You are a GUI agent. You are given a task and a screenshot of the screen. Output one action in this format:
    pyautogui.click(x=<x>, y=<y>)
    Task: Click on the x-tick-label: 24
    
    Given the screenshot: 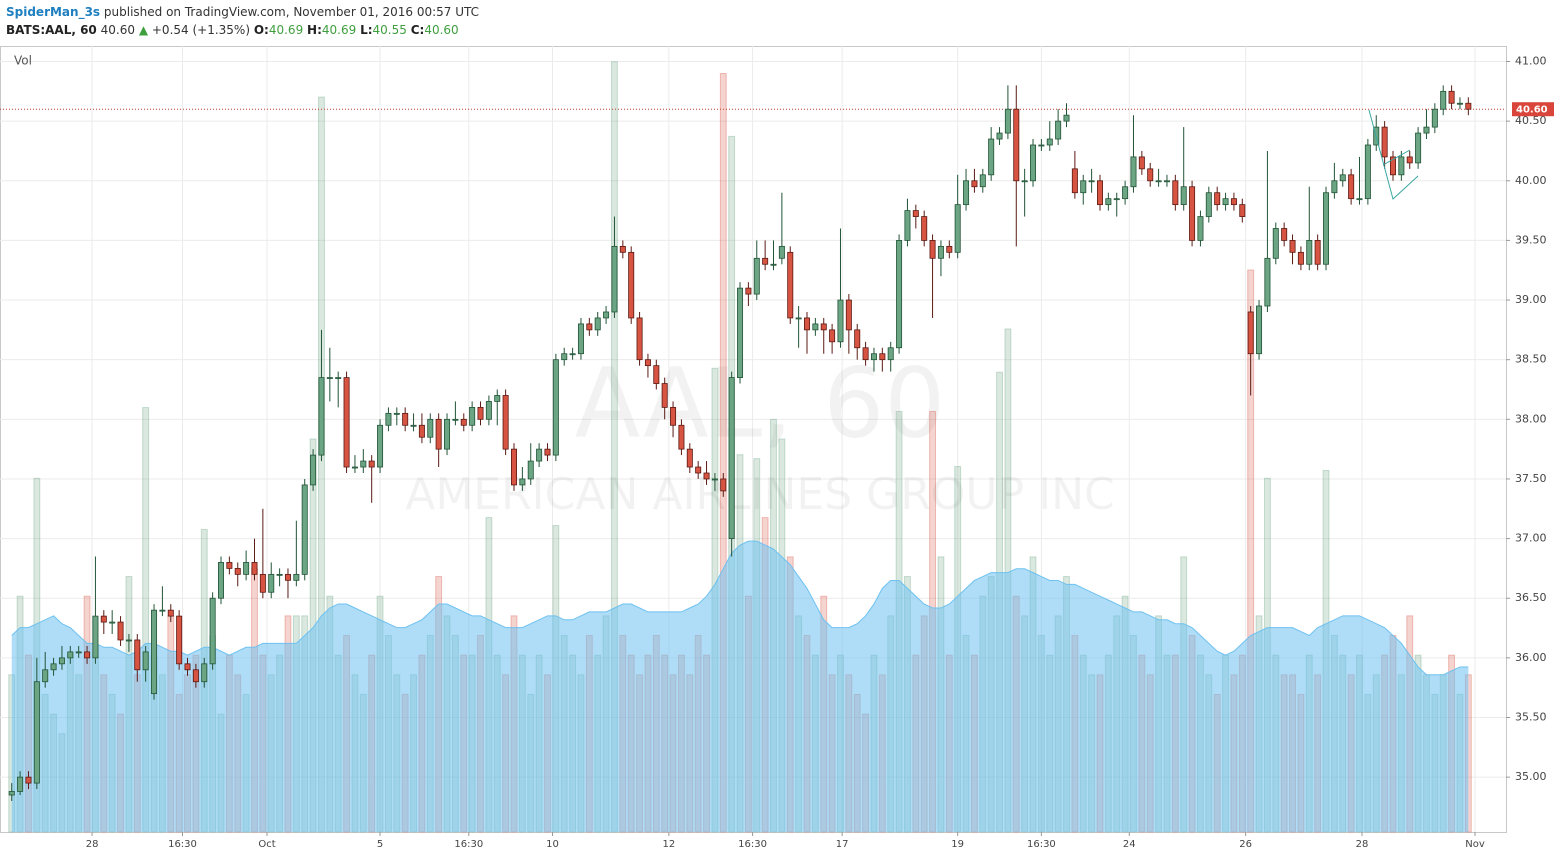 What is the action you would take?
    pyautogui.click(x=1129, y=844)
    